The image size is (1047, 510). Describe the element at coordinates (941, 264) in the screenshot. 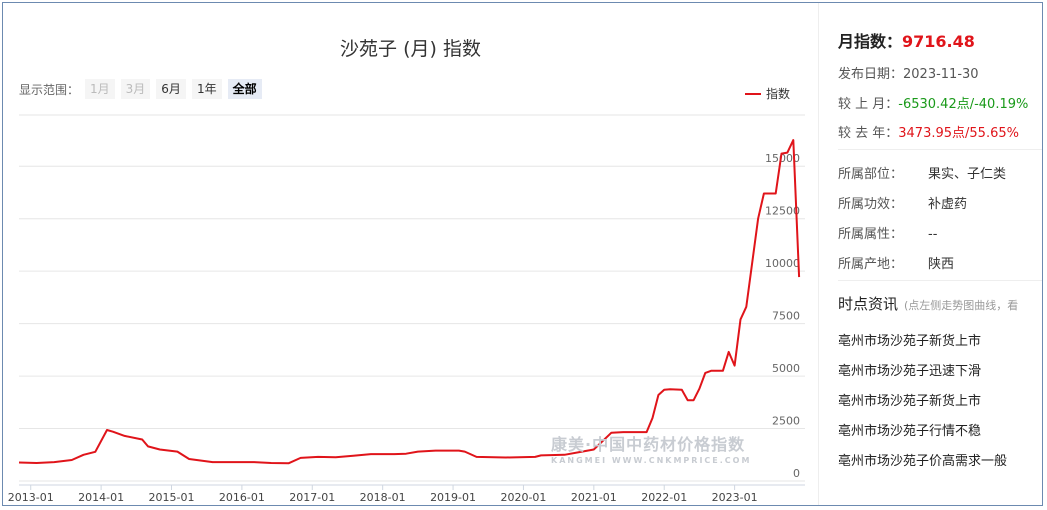

I see `prop-origin-value: 陕西` at that location.